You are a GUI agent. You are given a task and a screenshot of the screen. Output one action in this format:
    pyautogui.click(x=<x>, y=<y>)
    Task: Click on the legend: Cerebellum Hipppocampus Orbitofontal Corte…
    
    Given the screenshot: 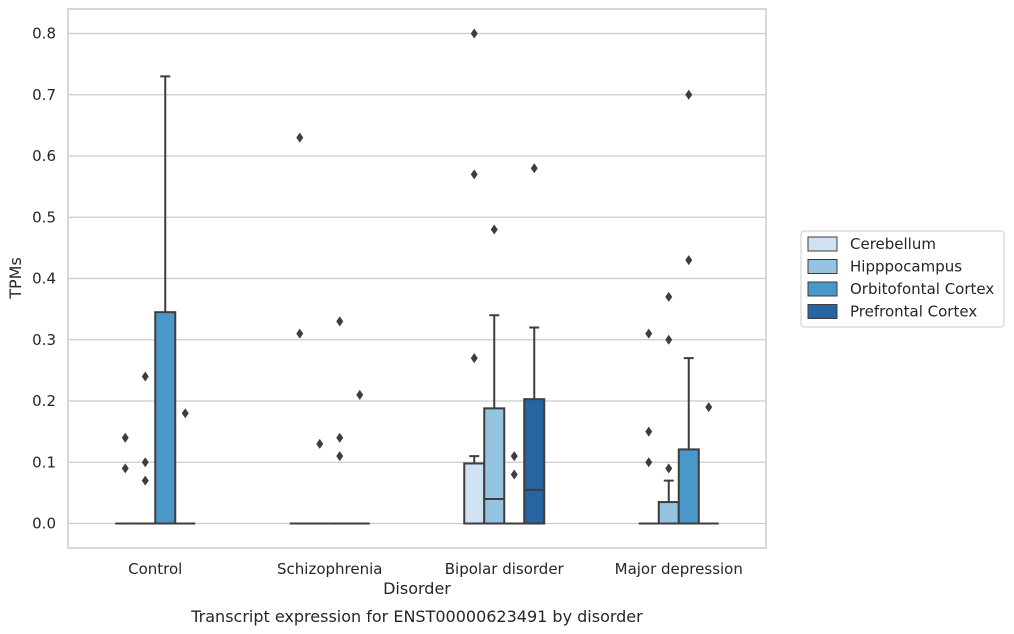 What is the action you would take?
    pyautogui.click(x=902, y=279)
    